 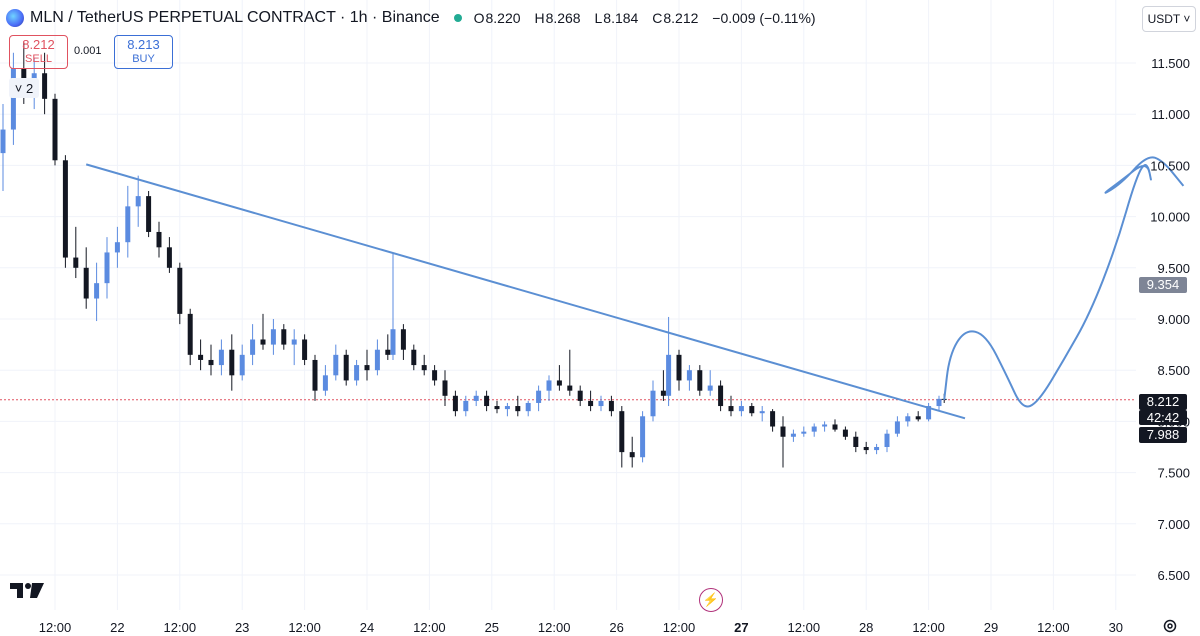 What do you see at coordinates (1173, 268) in the screenshot?
I see `y-tick-label: 9.500` at bounding box center [1173, 268].